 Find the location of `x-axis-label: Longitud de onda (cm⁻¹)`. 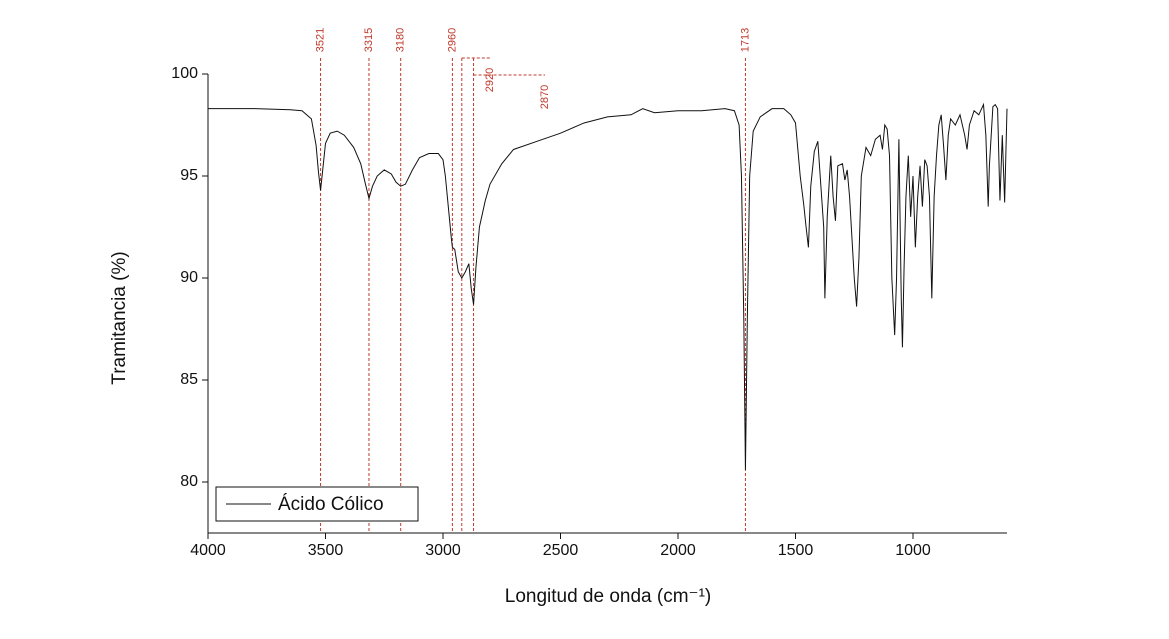

x-axis-label: Longitud de onda (cm⁻¹) is located at coordinates (608, 596).